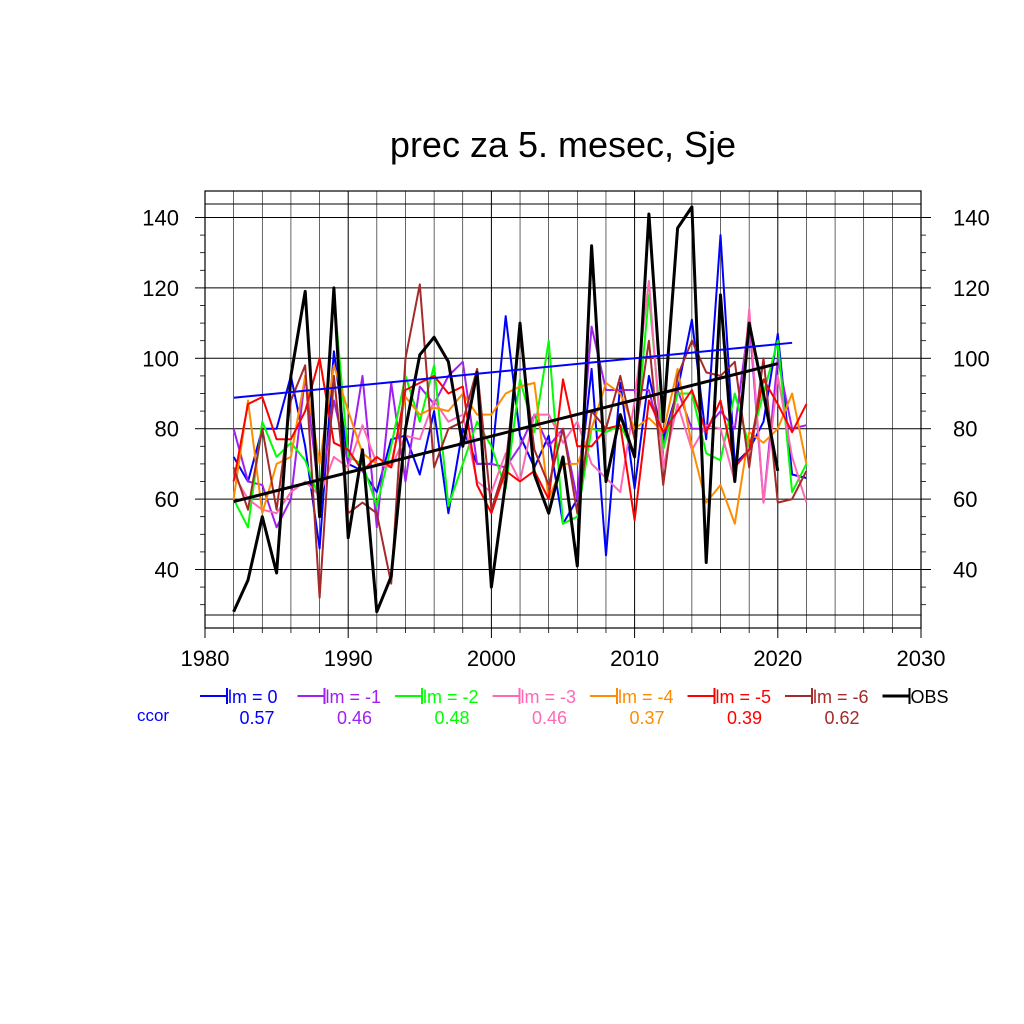 This screenshot has height=1024, width=1024. What do you see at coordinates (744, 697) in the screenshot?
I see `legend-label: lm = -5` at bounding box center [744, 697].